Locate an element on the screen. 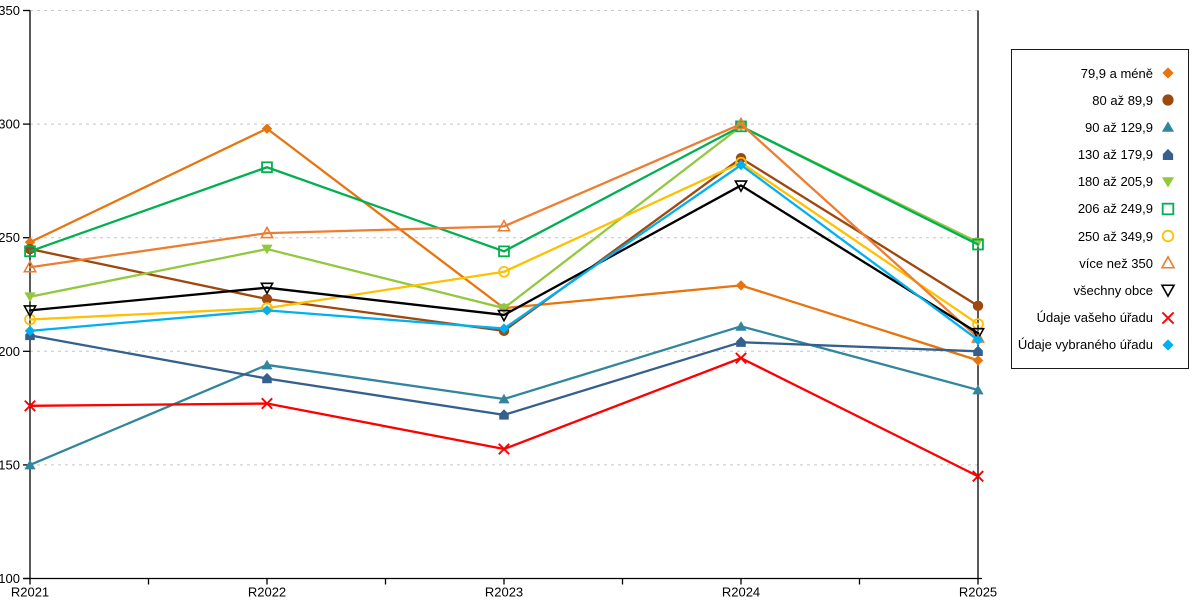 This screenshot has width=1200, height=600. x-icon is located at coordinates (1168, 317).